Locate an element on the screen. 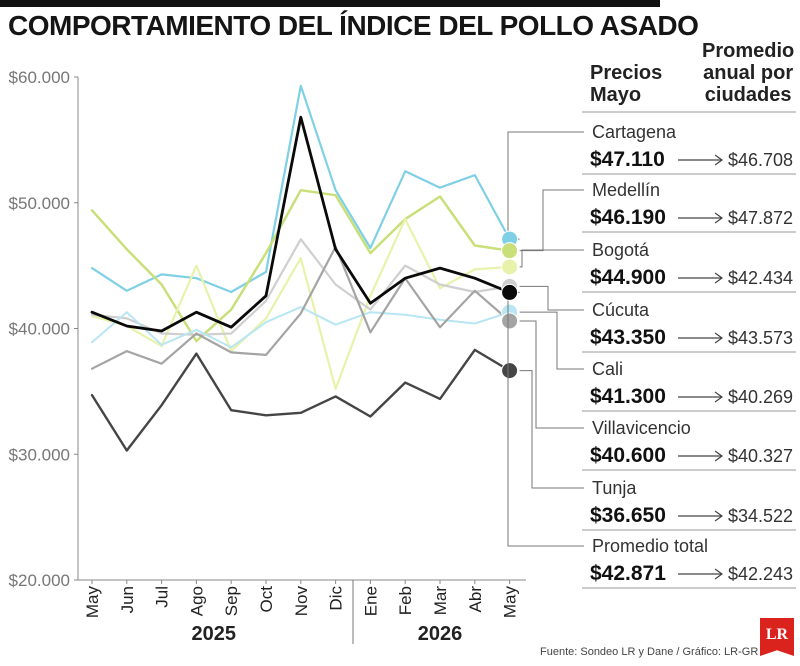 This screenshot has height=666, width=800. year-label-2025: 2025 is located at coordinates (214, 634).